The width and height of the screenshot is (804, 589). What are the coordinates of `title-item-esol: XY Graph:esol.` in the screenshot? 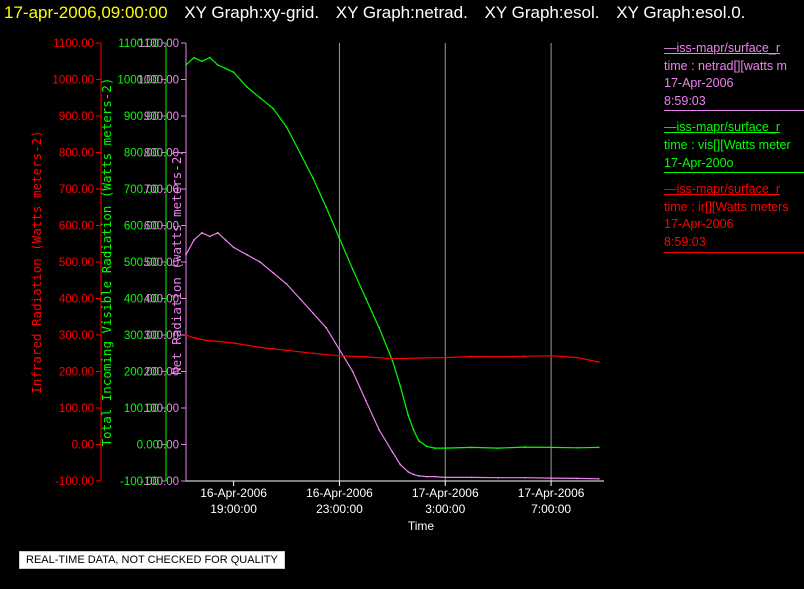 It's located at (542, 12).